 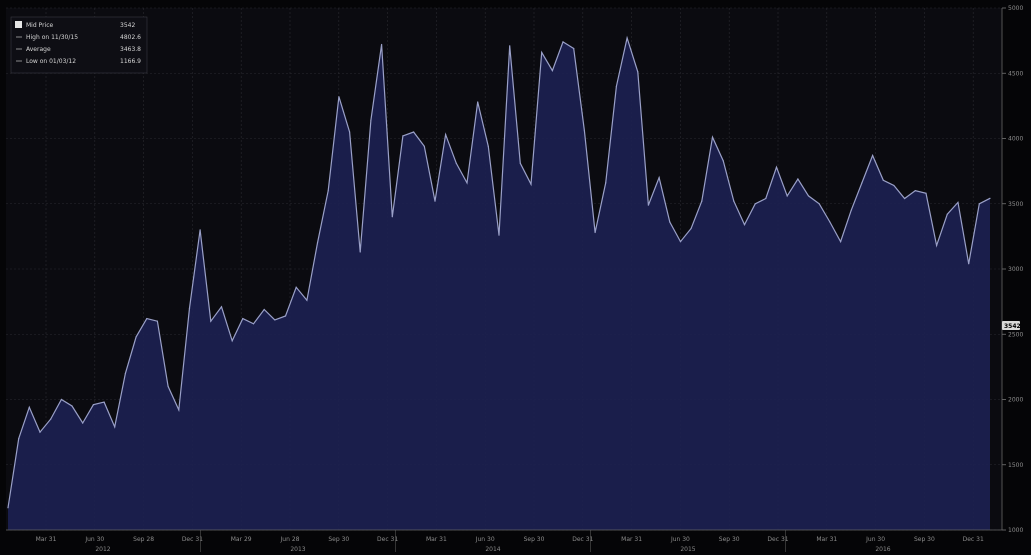 What do you see at coordinates (1015, 334) in the screenshot?
I see `y-tick-label: 2500` at bounding box center [1015, 334].